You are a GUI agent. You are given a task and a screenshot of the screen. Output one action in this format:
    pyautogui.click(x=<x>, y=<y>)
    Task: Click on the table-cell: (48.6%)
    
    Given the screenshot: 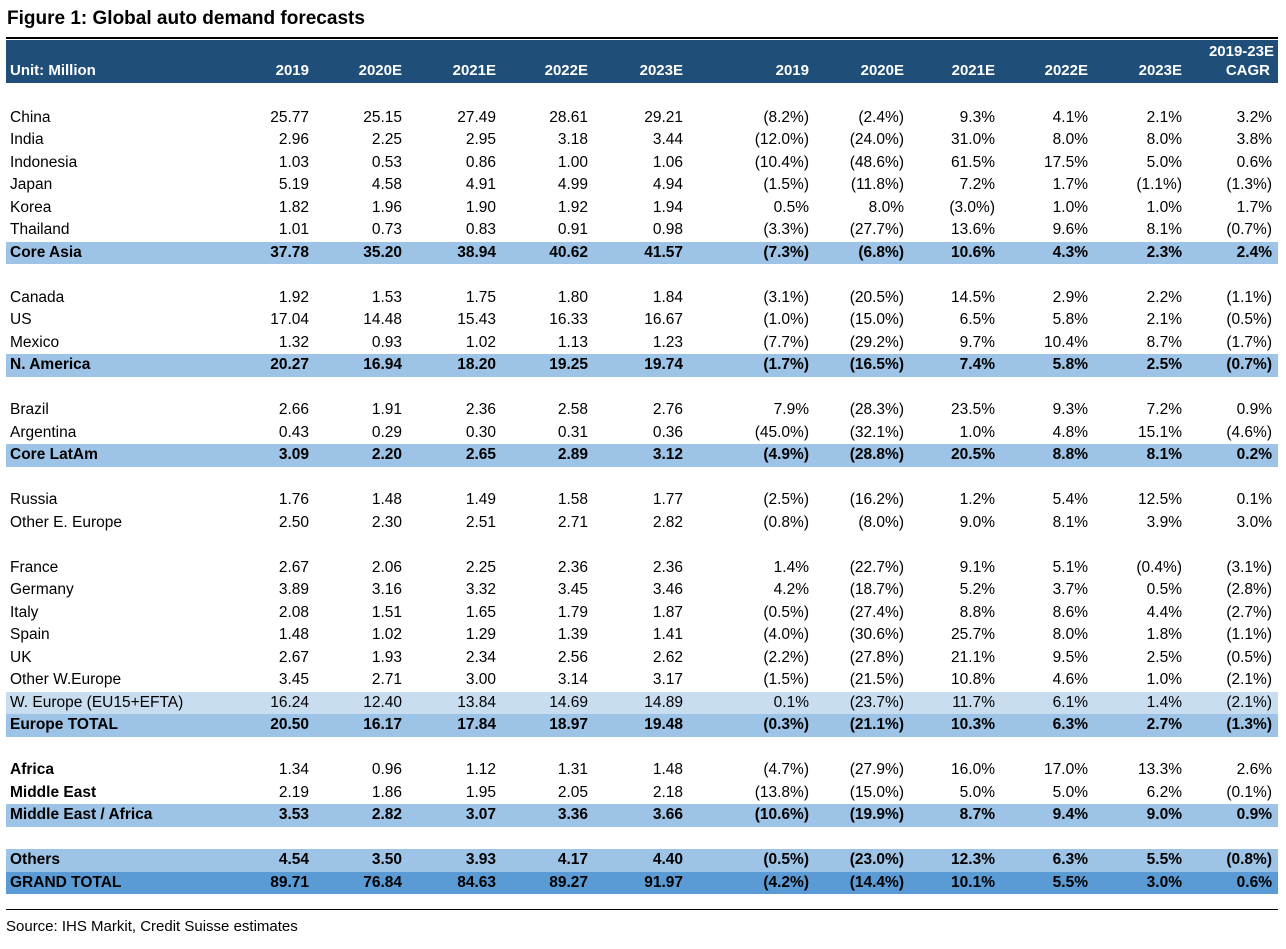 What is the action you would take?
    pyautogui.click(x=876, y=162)
    